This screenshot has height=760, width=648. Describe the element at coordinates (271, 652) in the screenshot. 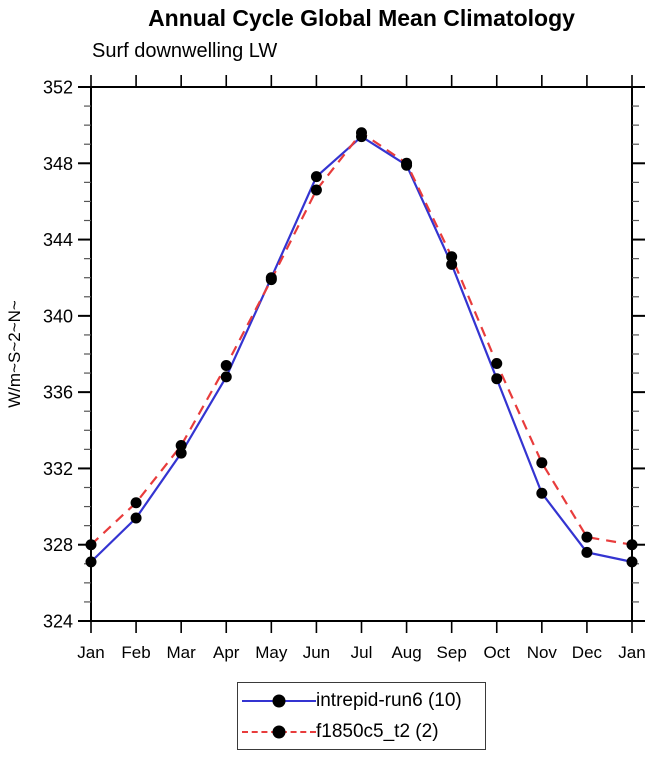

I see `x-tick-label: May` at that location.